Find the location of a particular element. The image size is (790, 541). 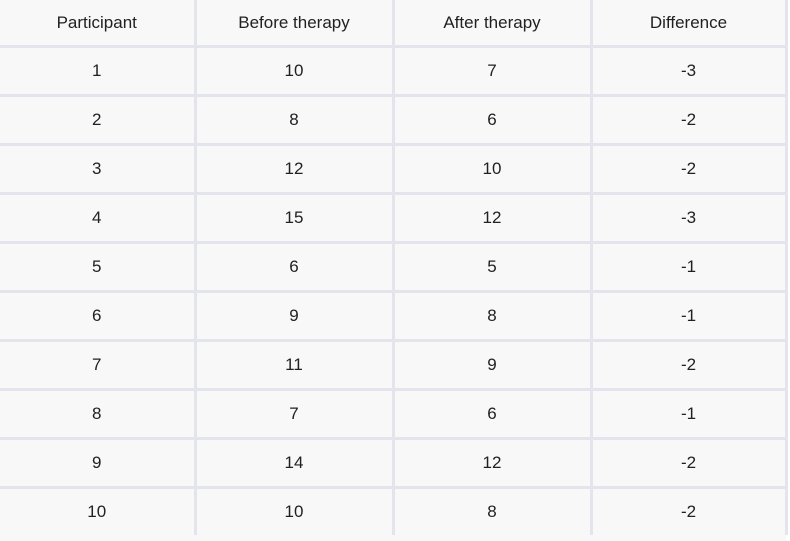

table-row: 1 10 7 -3 is located at coordinates (394, 71).